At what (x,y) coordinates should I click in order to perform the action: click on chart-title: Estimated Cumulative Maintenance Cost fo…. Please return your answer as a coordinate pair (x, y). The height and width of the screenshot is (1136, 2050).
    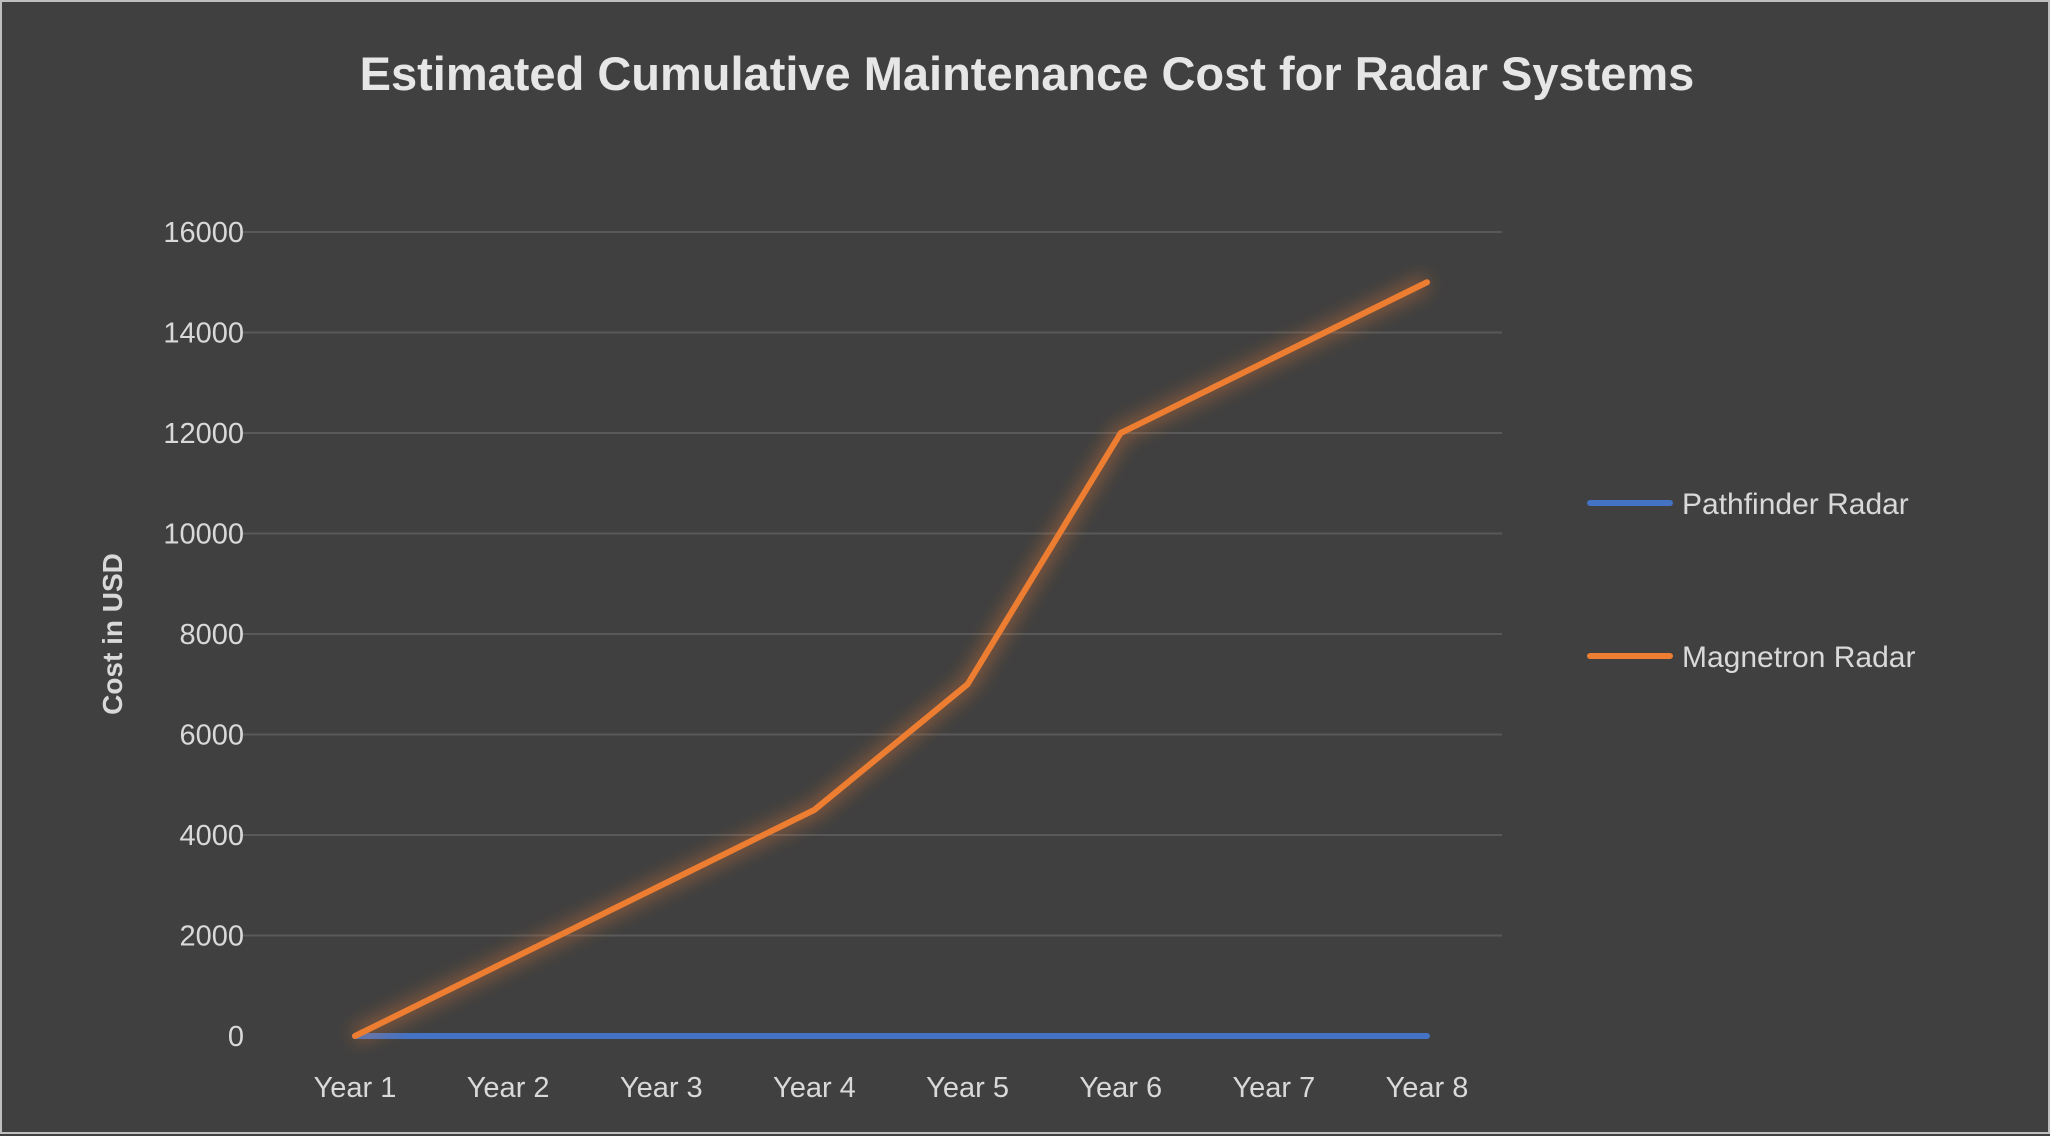
    Looking at the image, I should click on (1027, 73).